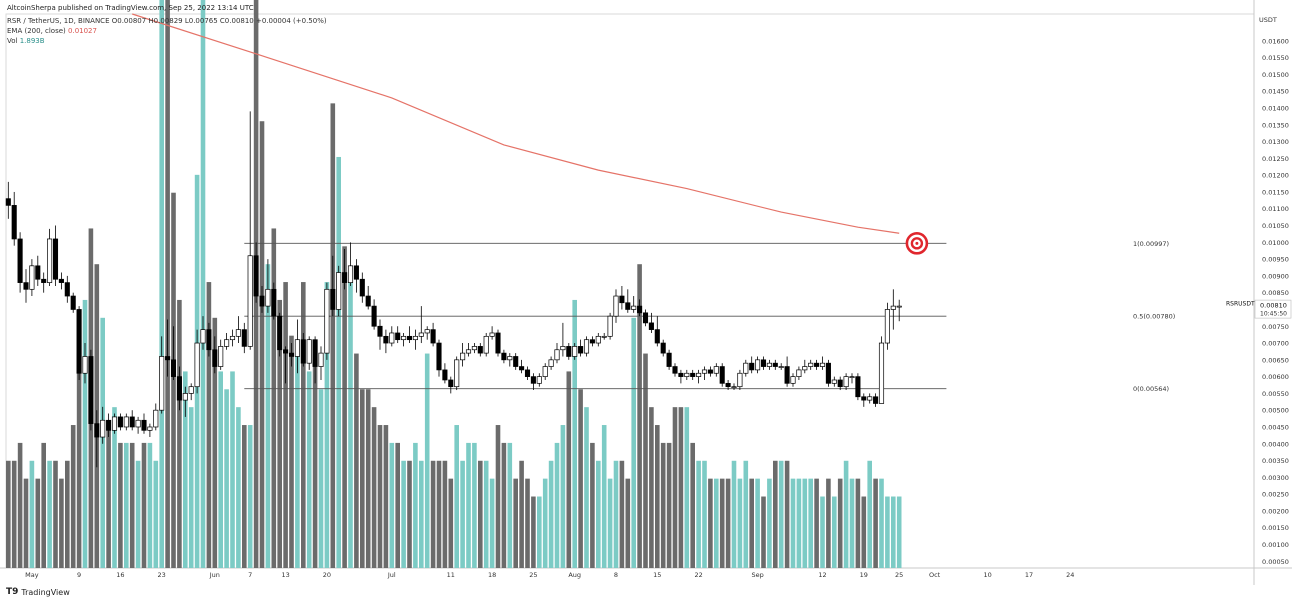 The height and width of the screenshot is (600, 1292). I want to click on ema-legend: EMA (200, close) 0.01027, so click(52, 31).